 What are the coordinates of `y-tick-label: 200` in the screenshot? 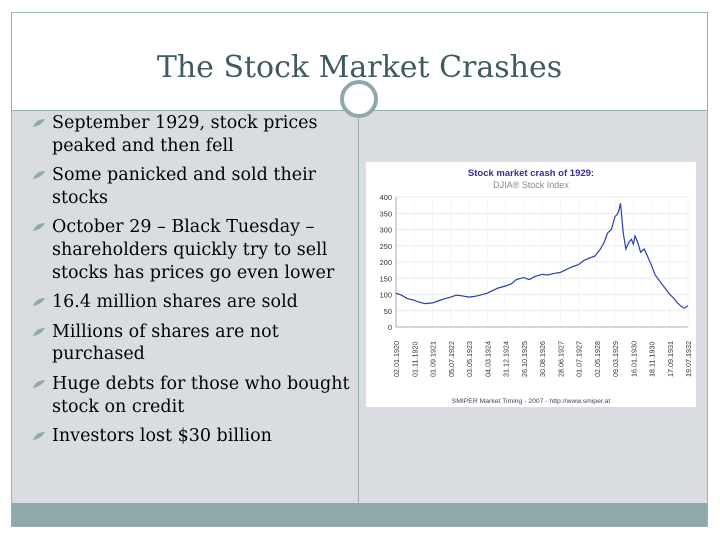 It's located at (385, 262).